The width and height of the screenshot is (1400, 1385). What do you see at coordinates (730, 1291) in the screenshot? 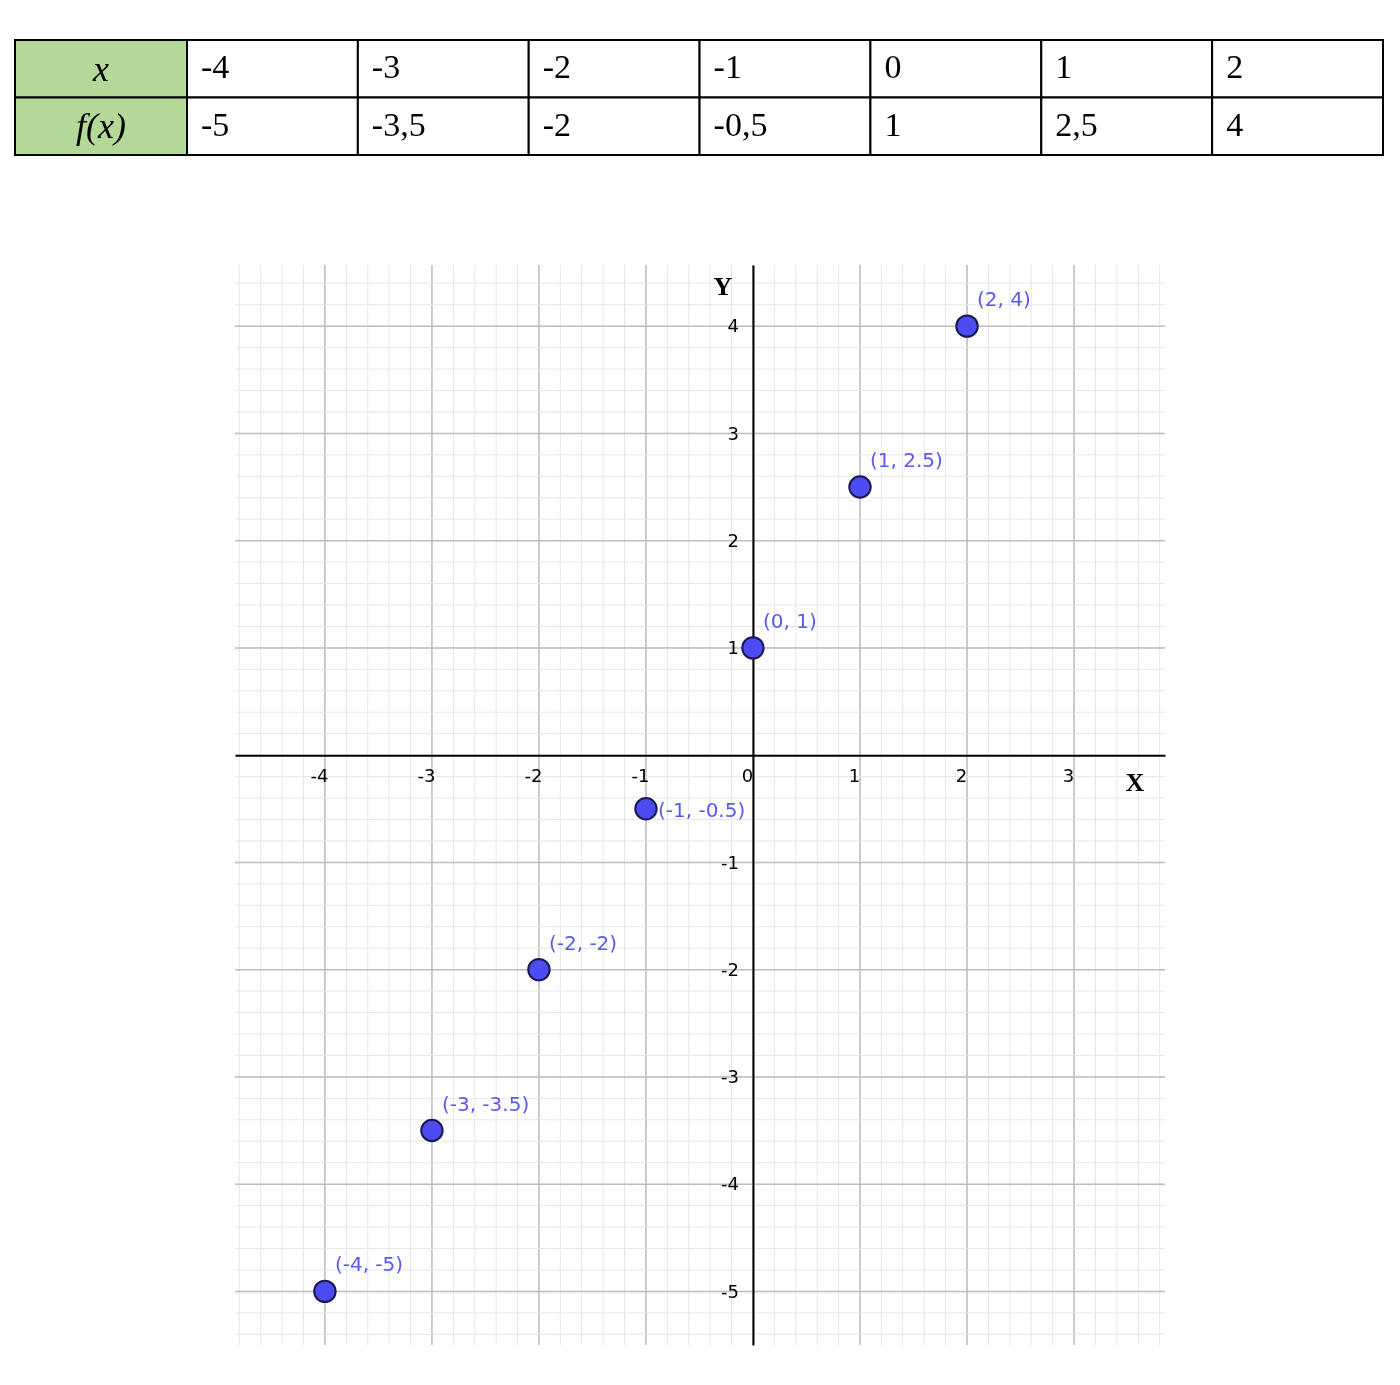
I see `y-tick-label: -5` at bounding box center [730, 1291].